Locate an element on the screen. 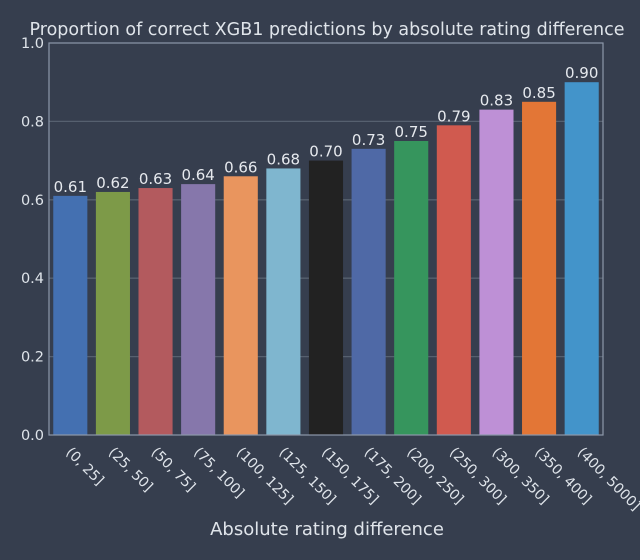  y-tick-label: 0.8 is located at coordinates (32, 122).